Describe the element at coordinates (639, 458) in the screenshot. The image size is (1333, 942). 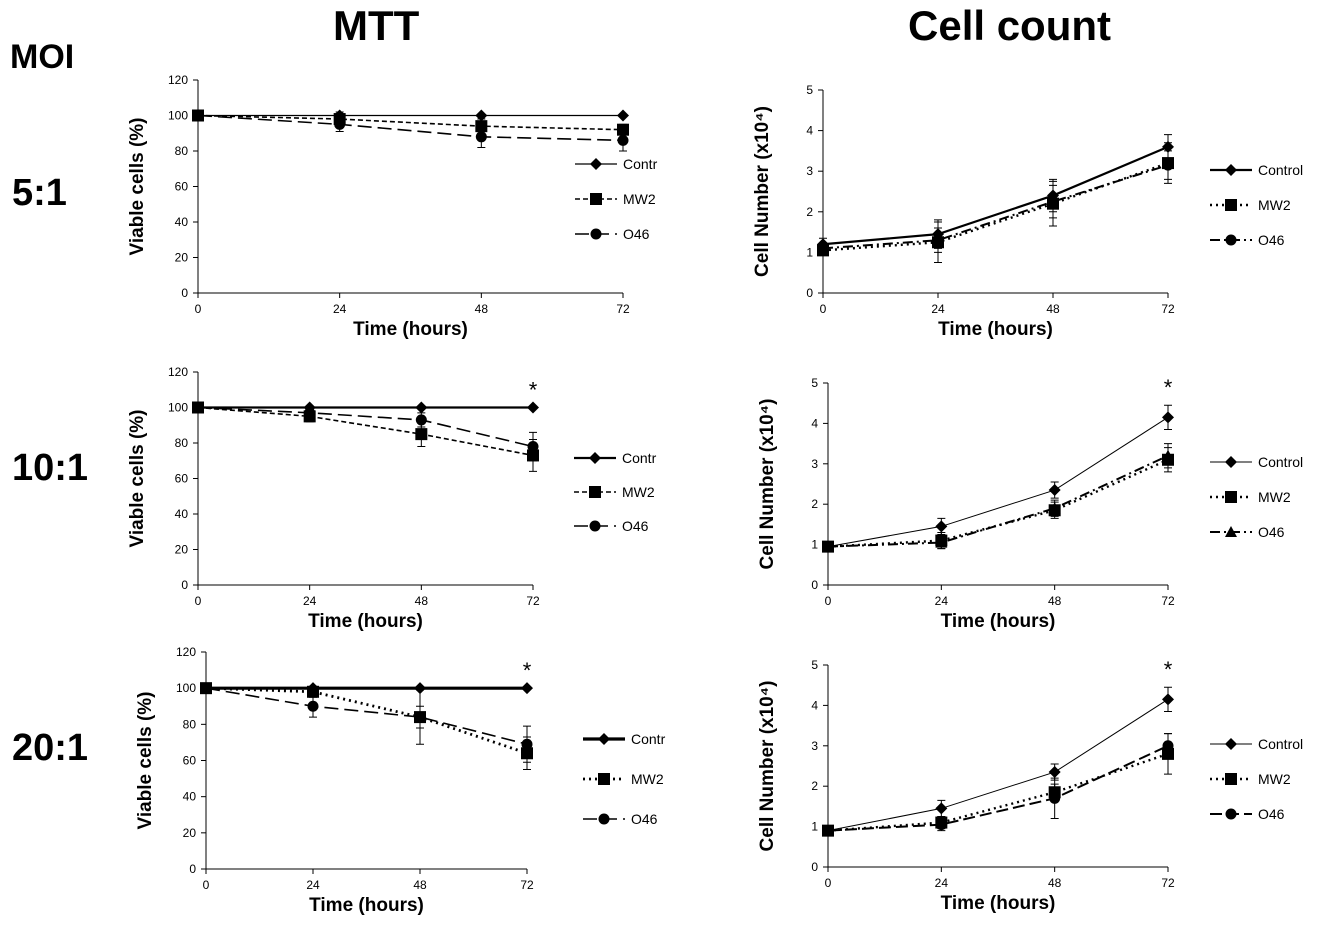
I see `legend-label: Contr` at that location.